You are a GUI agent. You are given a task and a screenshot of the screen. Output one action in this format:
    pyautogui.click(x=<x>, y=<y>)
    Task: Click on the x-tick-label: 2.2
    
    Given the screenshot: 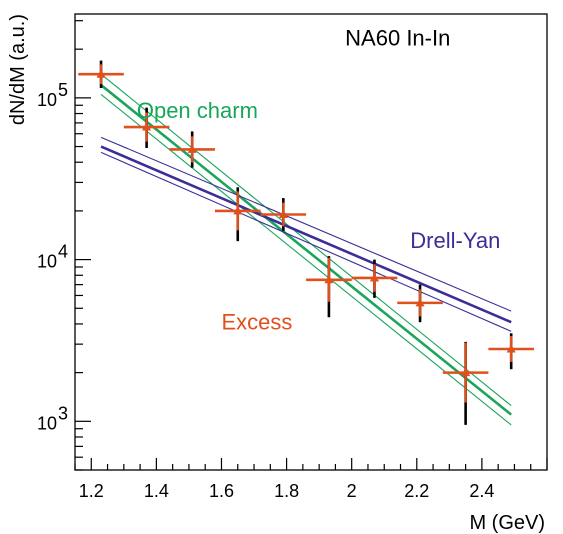 What is the action you would take?
    pyautogui.click(x=416, y=491)
    